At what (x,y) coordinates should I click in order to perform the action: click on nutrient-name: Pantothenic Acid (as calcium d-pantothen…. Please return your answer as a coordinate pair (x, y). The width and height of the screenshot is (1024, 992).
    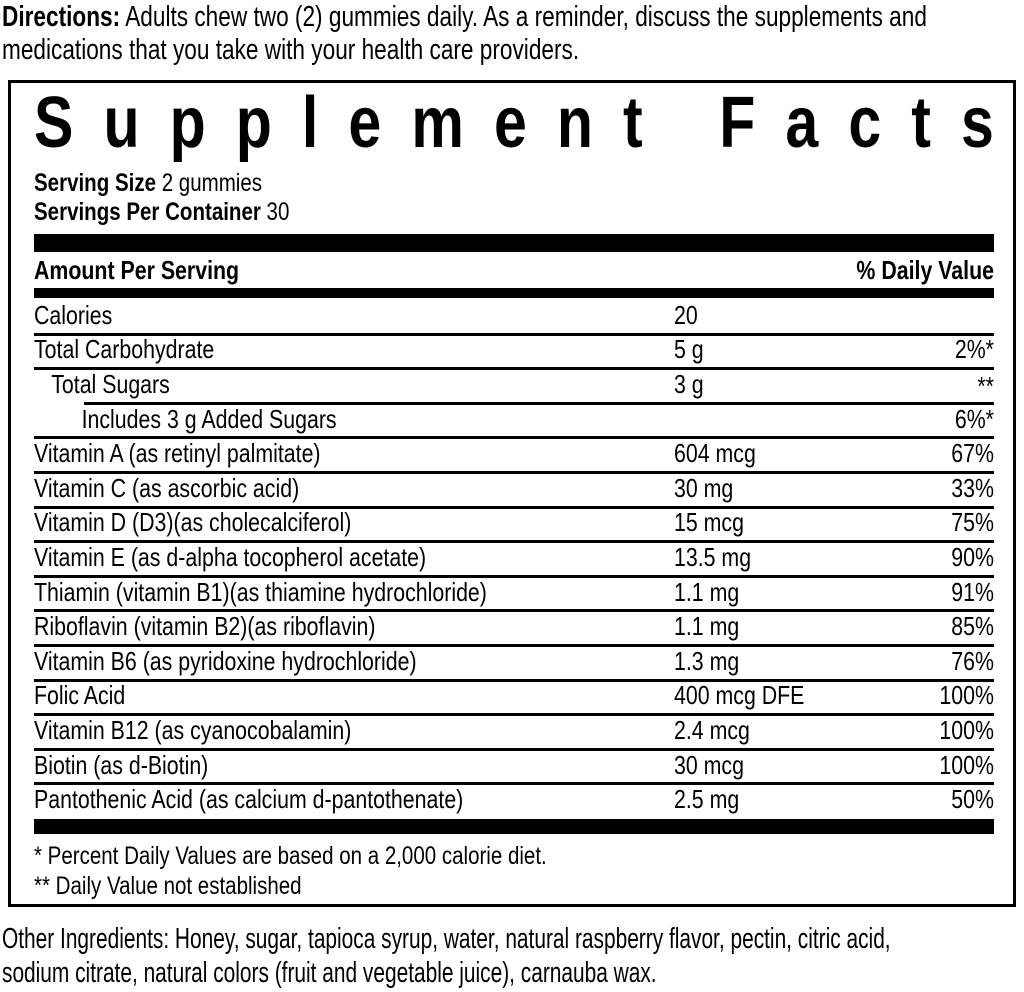
    Looking at the image, I should click on (249, 799).